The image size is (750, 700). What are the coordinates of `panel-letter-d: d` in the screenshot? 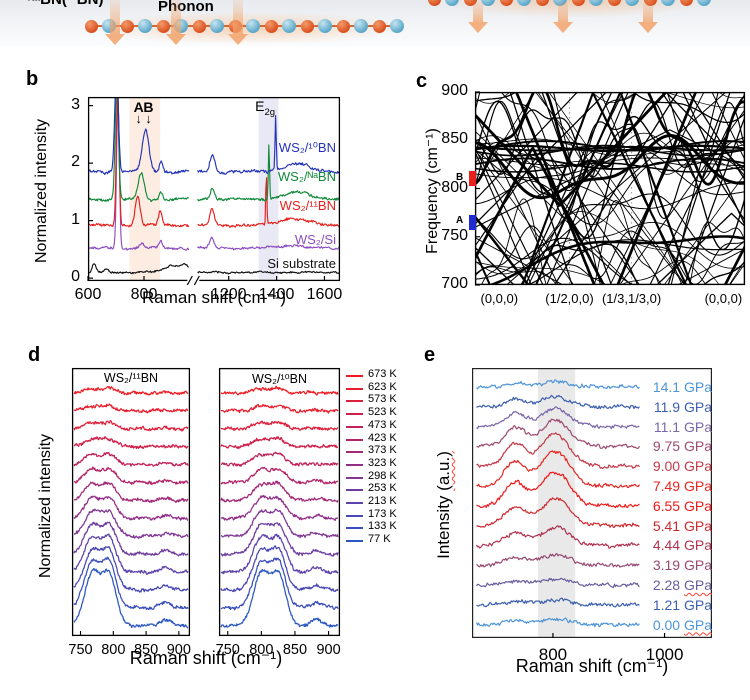 It's located at (34, 355).